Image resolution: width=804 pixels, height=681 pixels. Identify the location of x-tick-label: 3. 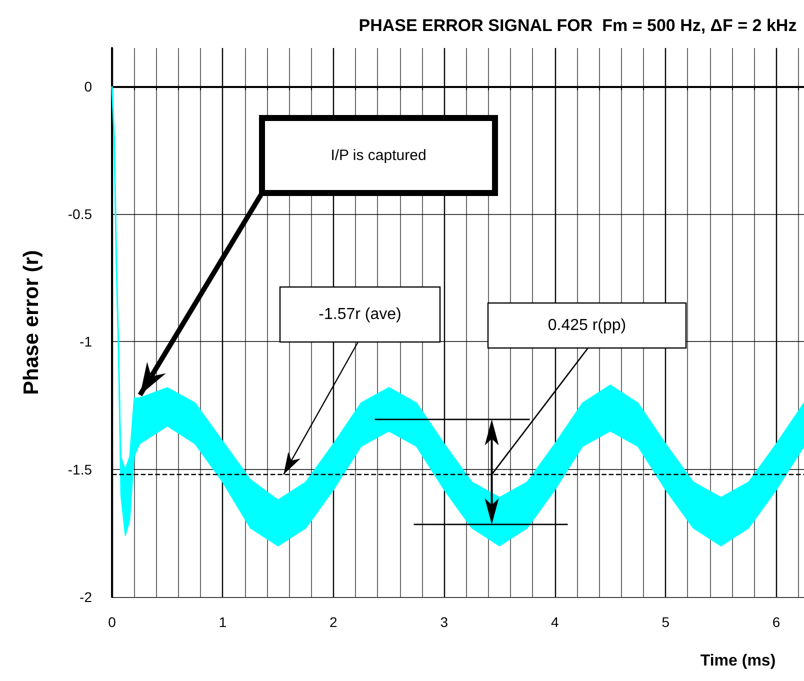
(444, 622).